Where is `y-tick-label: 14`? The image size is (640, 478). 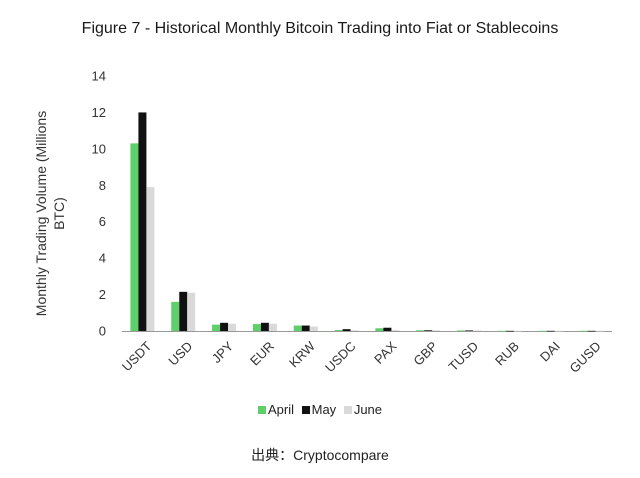 y-tick-label: 14 is located at coordinates (99, 76).